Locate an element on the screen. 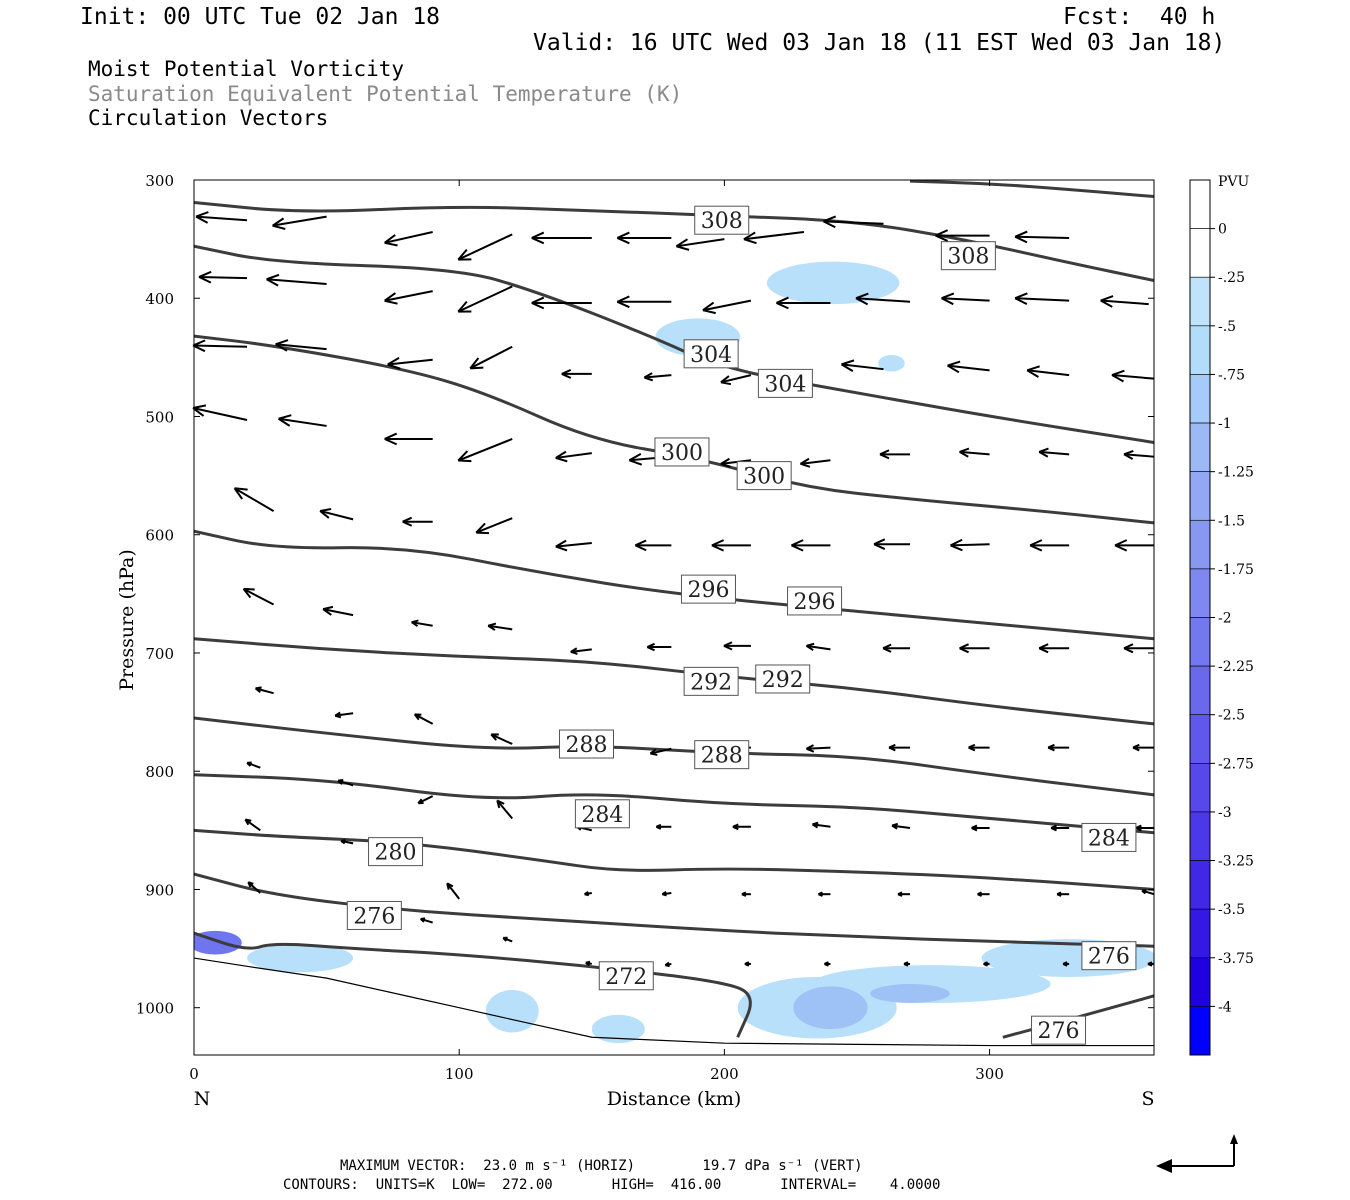 The height and width of the screenshot is (1200, 1350). colorbar-label: -2.5 is located at coordinates (1231, 716).